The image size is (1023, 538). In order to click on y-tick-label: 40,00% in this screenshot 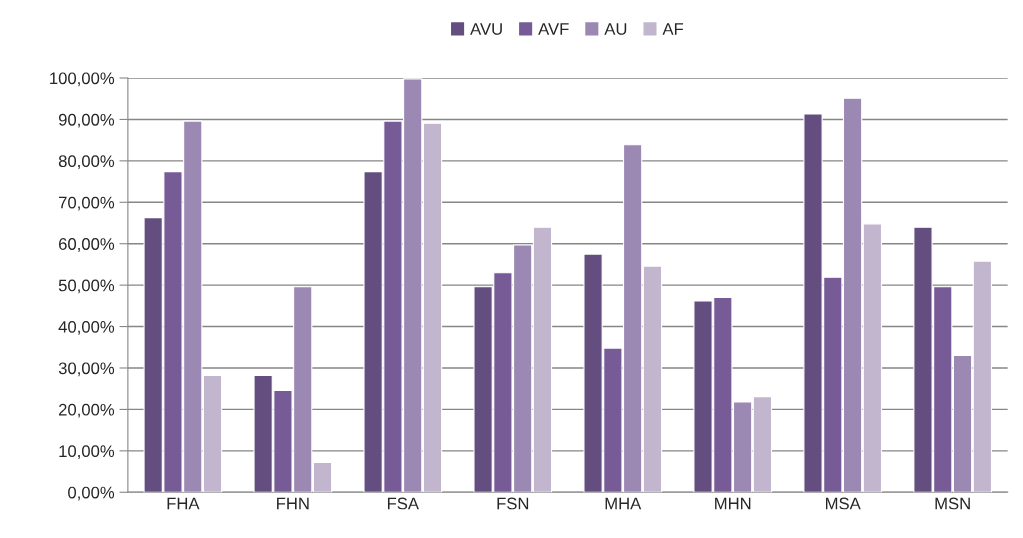, I will do `click(86, 327)`.